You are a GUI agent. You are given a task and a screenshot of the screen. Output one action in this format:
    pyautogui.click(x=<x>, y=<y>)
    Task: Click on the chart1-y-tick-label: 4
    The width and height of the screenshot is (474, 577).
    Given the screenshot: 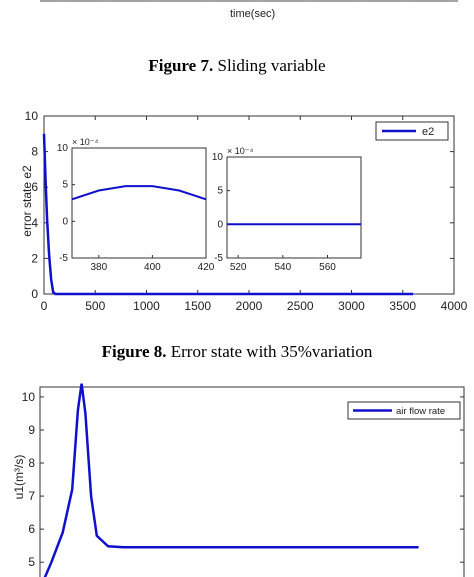 What is the action you would take?
    pyautogui.click(x=34, y=223)
    